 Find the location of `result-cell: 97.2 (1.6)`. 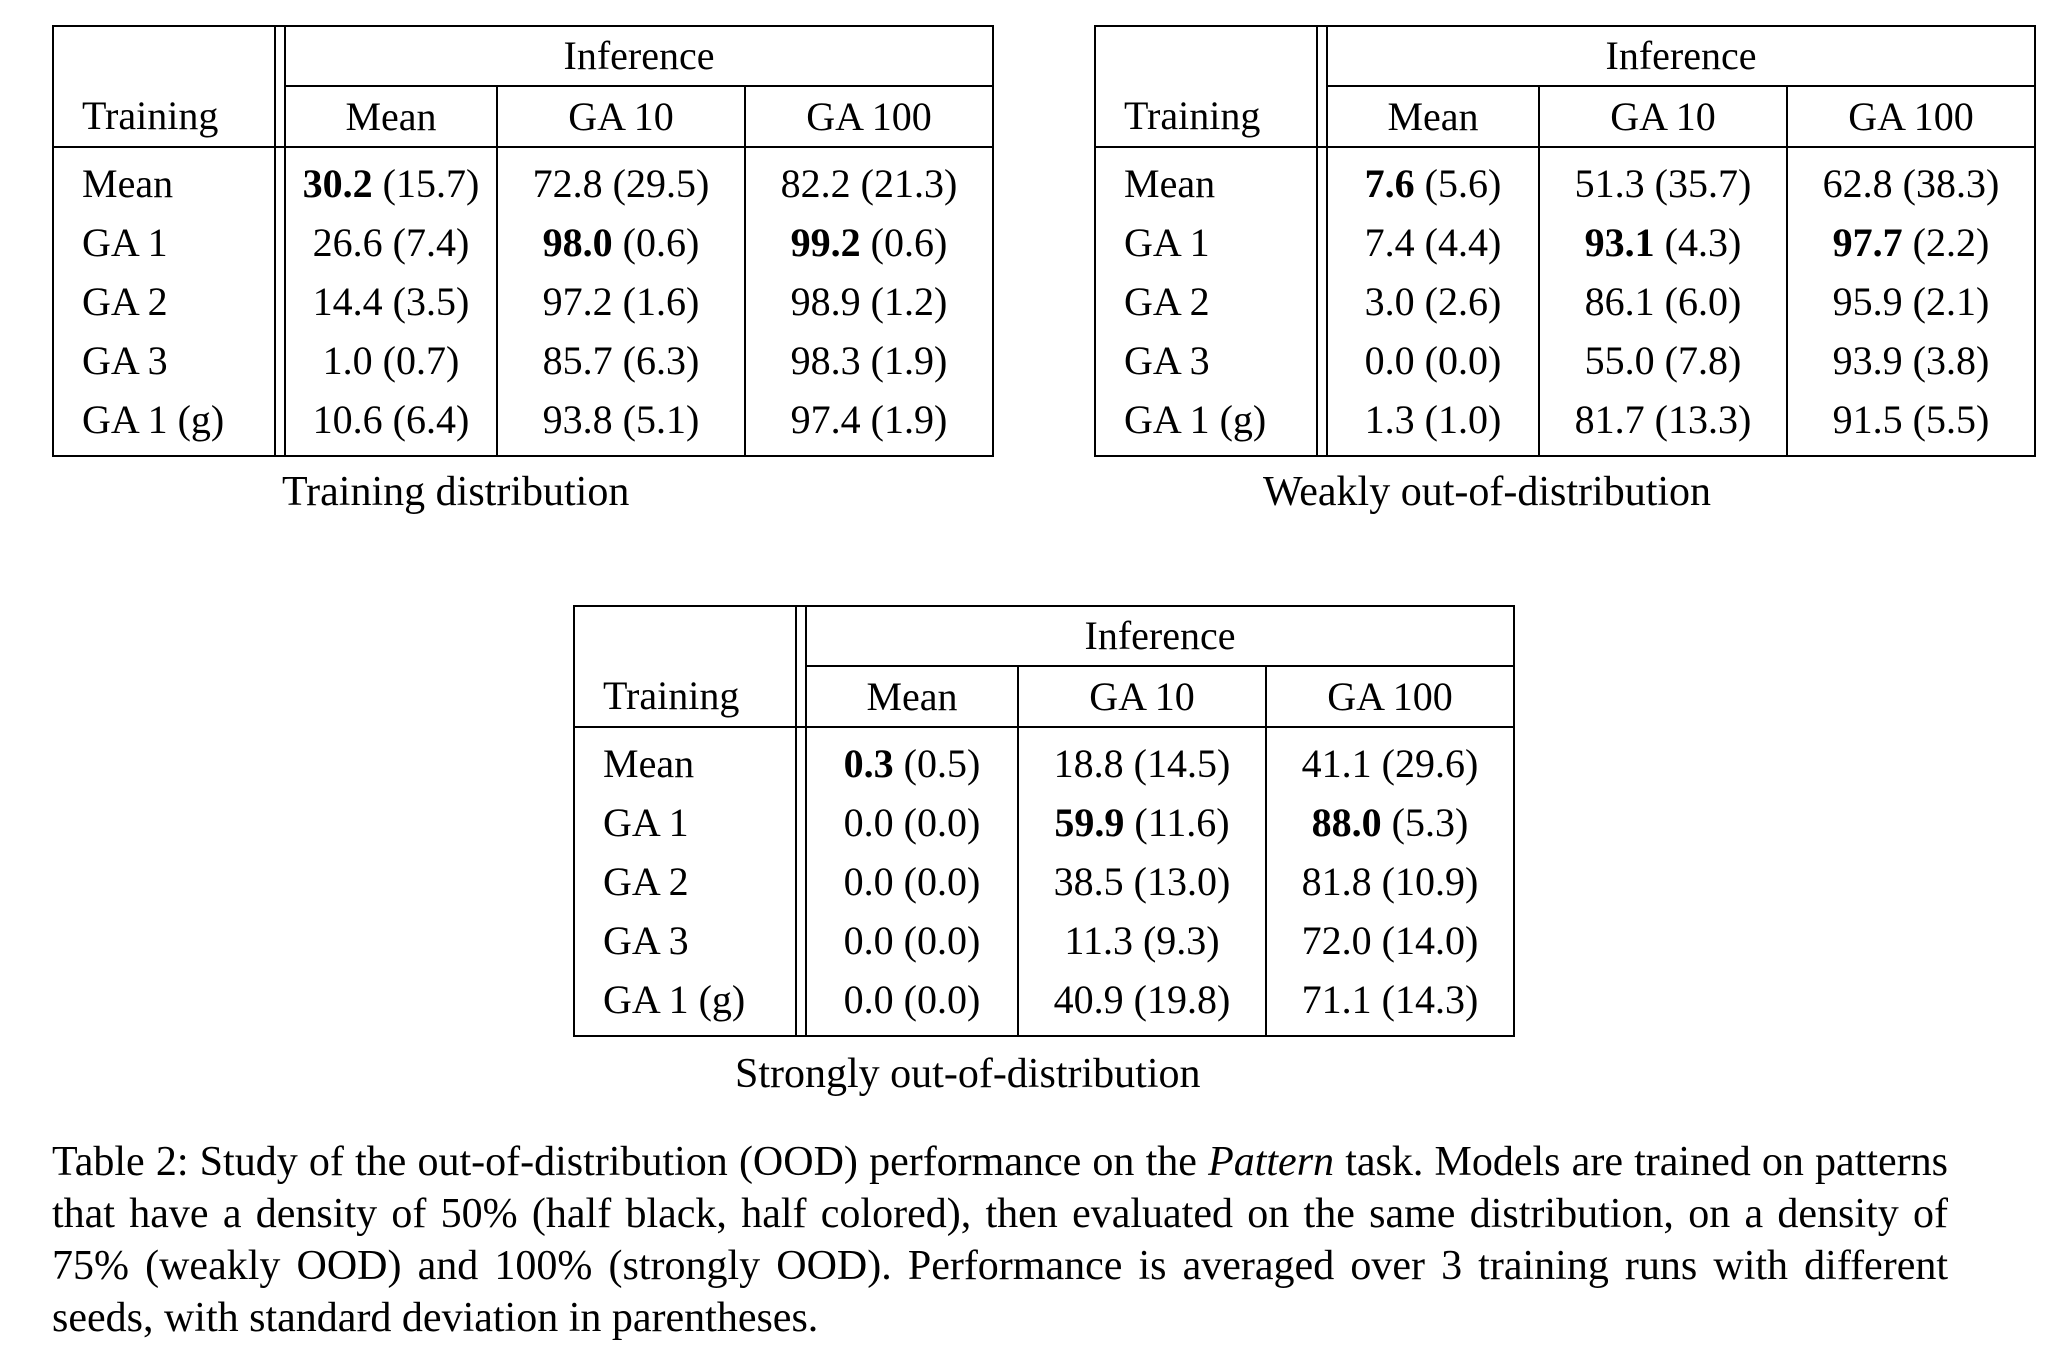

result-cell: 97.2 (1.6) is located at coordinates (621, 301).